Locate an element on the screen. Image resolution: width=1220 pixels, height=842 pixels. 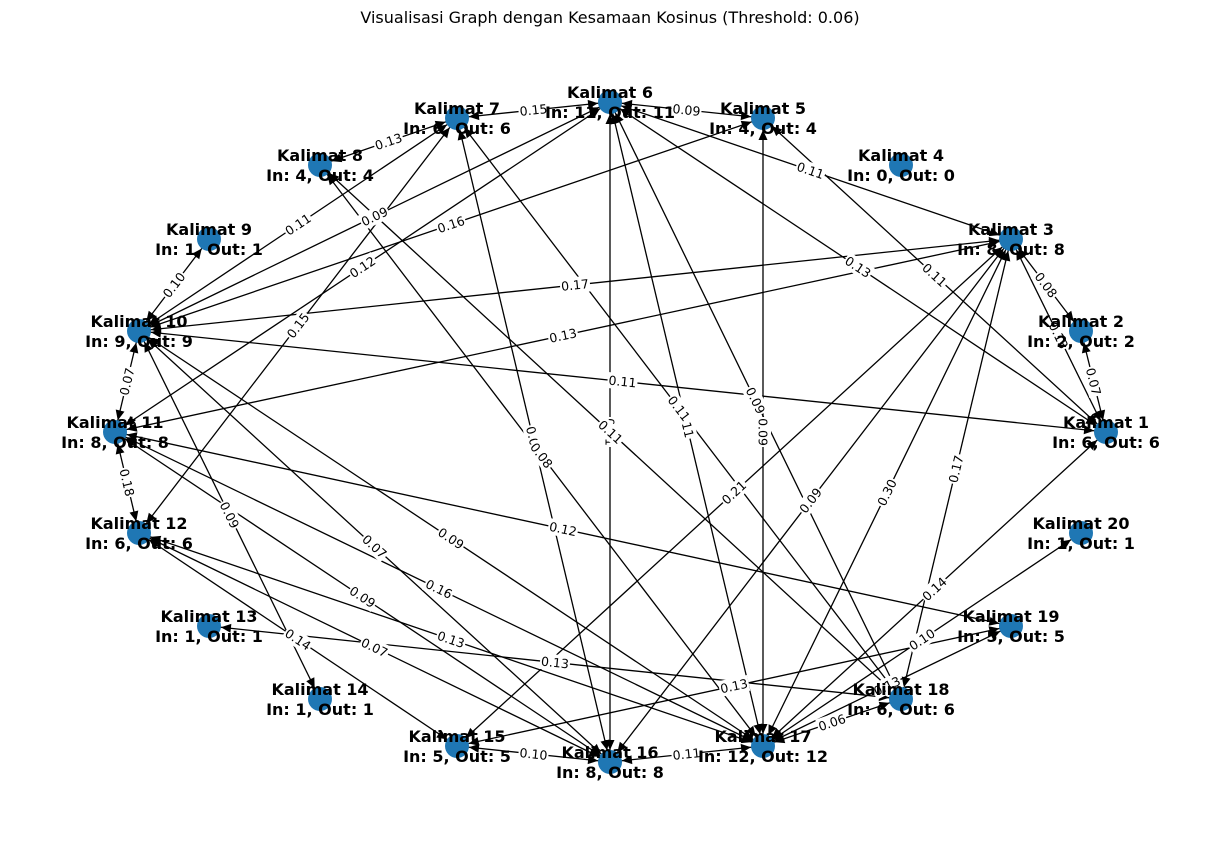
edge-weight-15-19: 0.13 is located at coordinates (734, 686).